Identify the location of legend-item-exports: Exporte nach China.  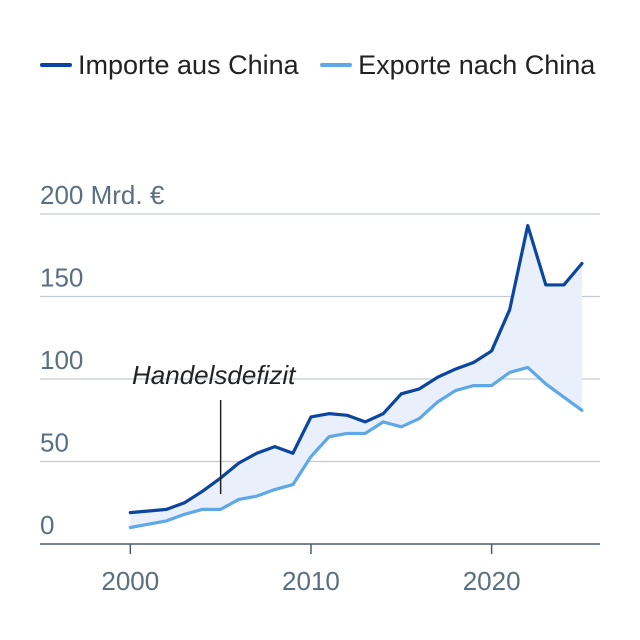
(457, 65).